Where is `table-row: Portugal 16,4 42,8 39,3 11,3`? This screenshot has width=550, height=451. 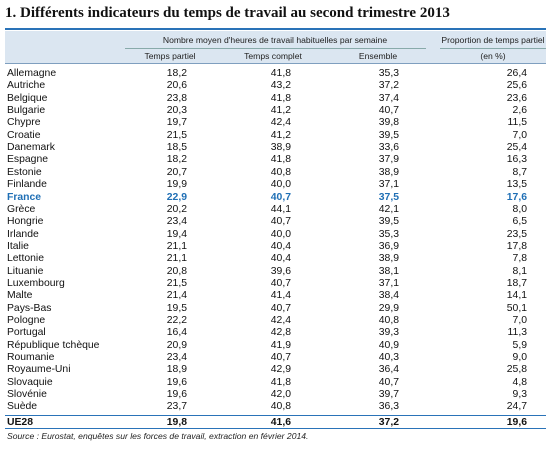
table-row: Portugal 16,4 42,8 39,3 11,3 is located at coordinates (275, 333).